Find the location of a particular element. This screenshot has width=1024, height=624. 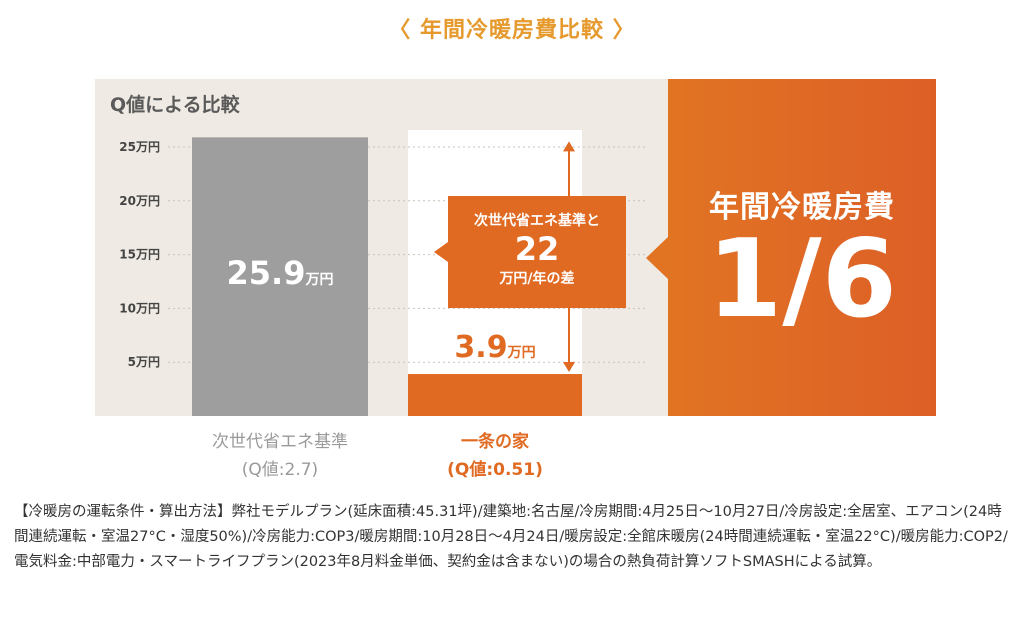

category-label: 次世代省エネ基準 is located at coordinates (280, 442).